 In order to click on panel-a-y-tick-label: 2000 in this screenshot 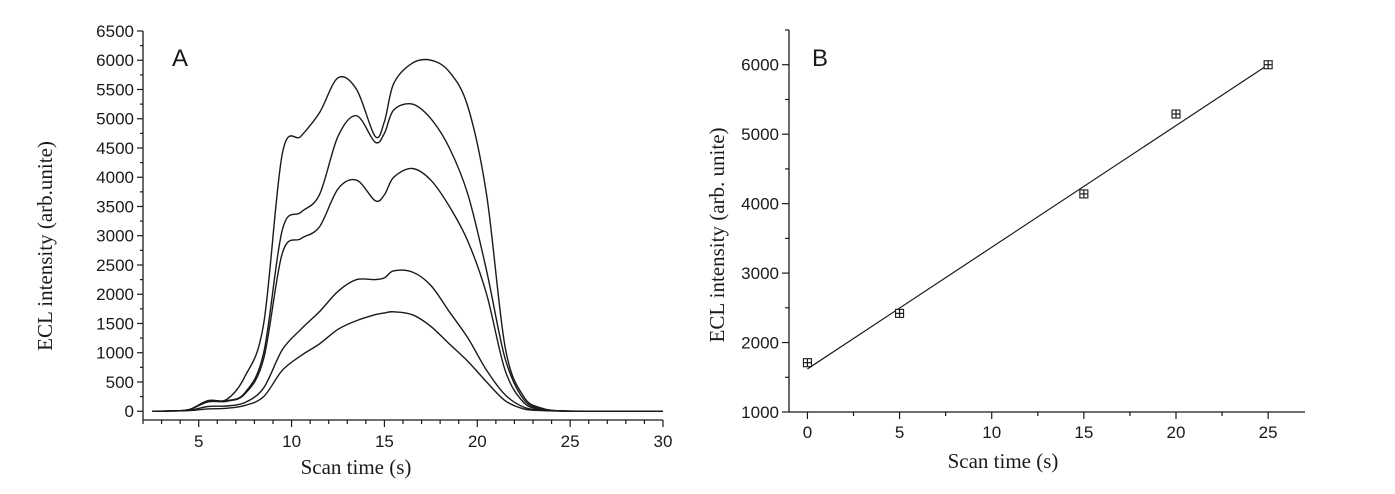, I will do `click(115, 294)`.